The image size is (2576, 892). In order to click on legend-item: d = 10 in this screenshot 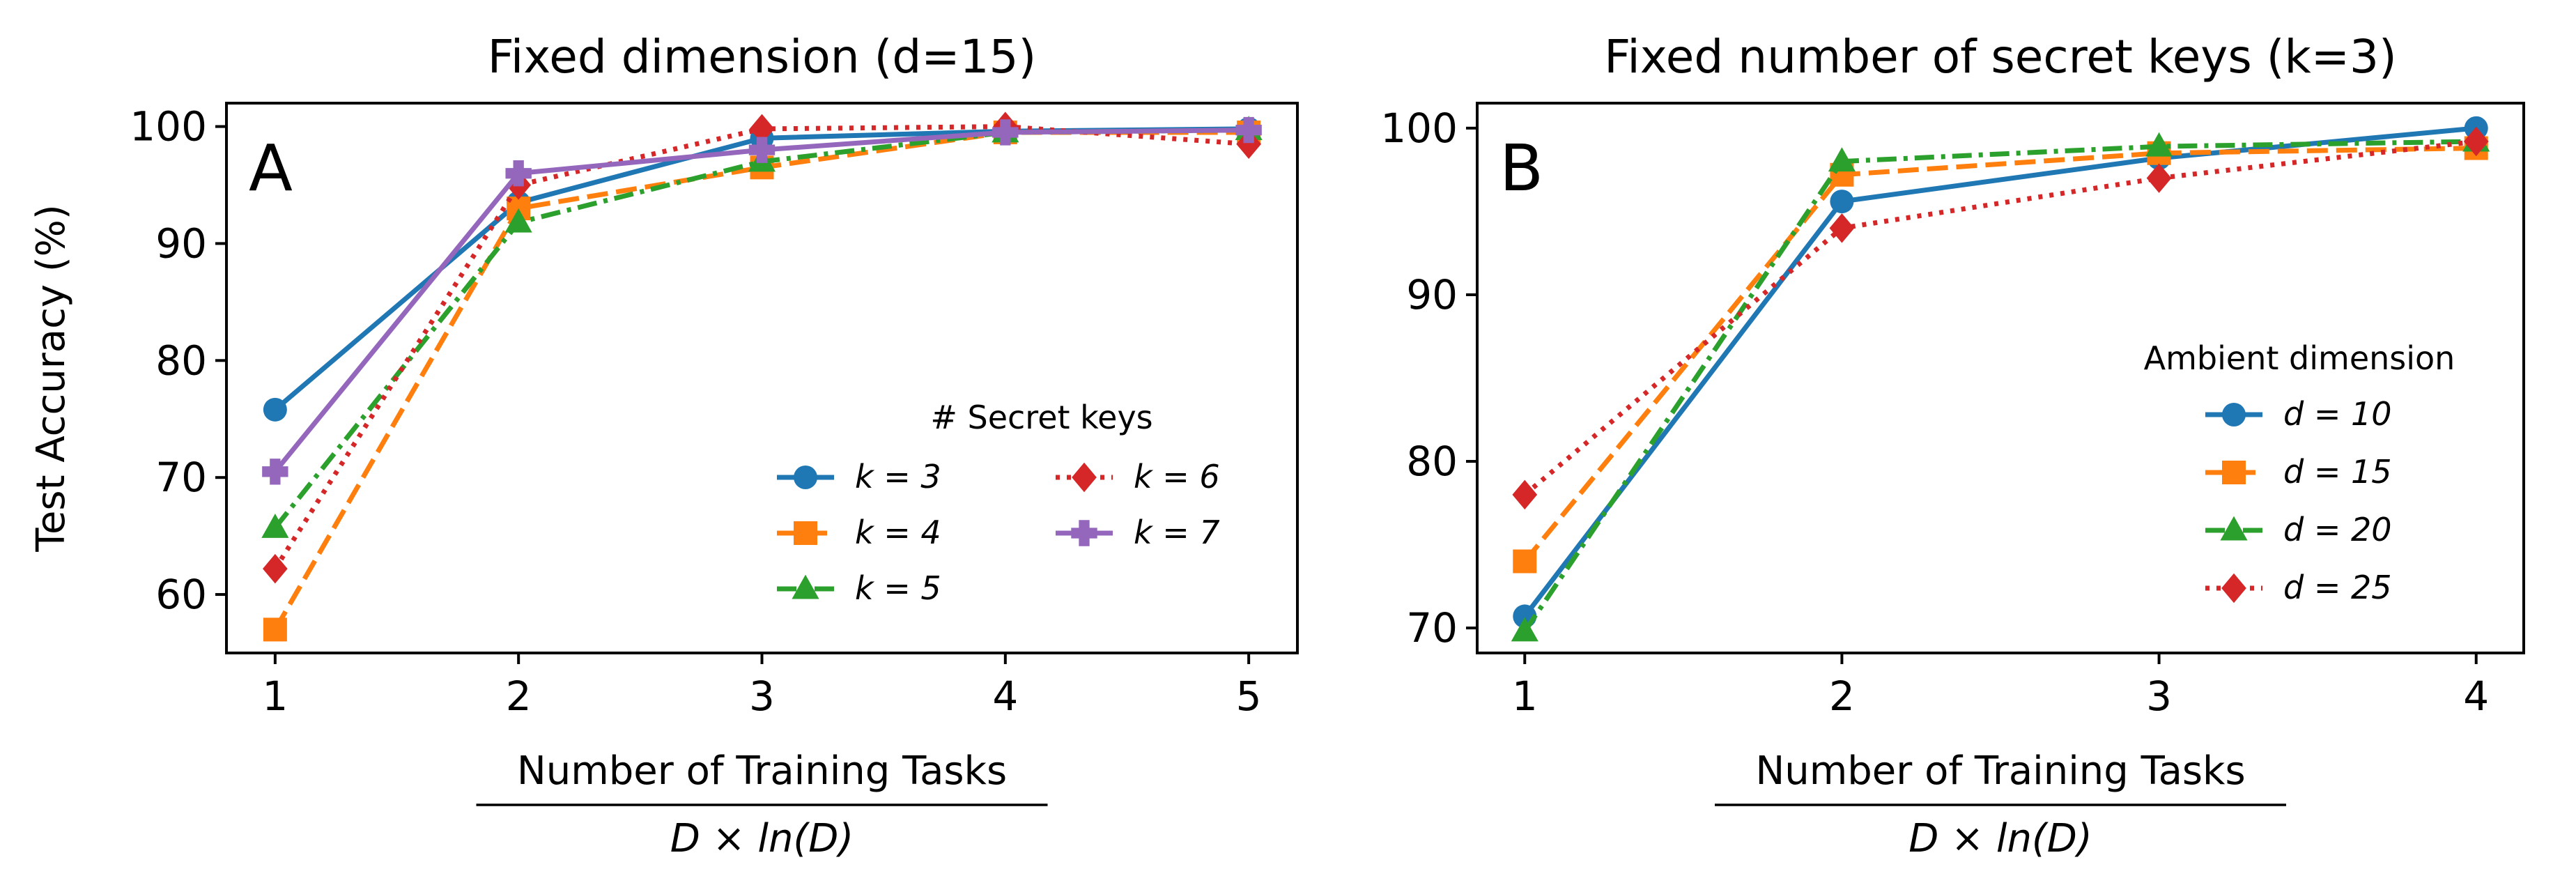, I will do `click(2298, 414)`.